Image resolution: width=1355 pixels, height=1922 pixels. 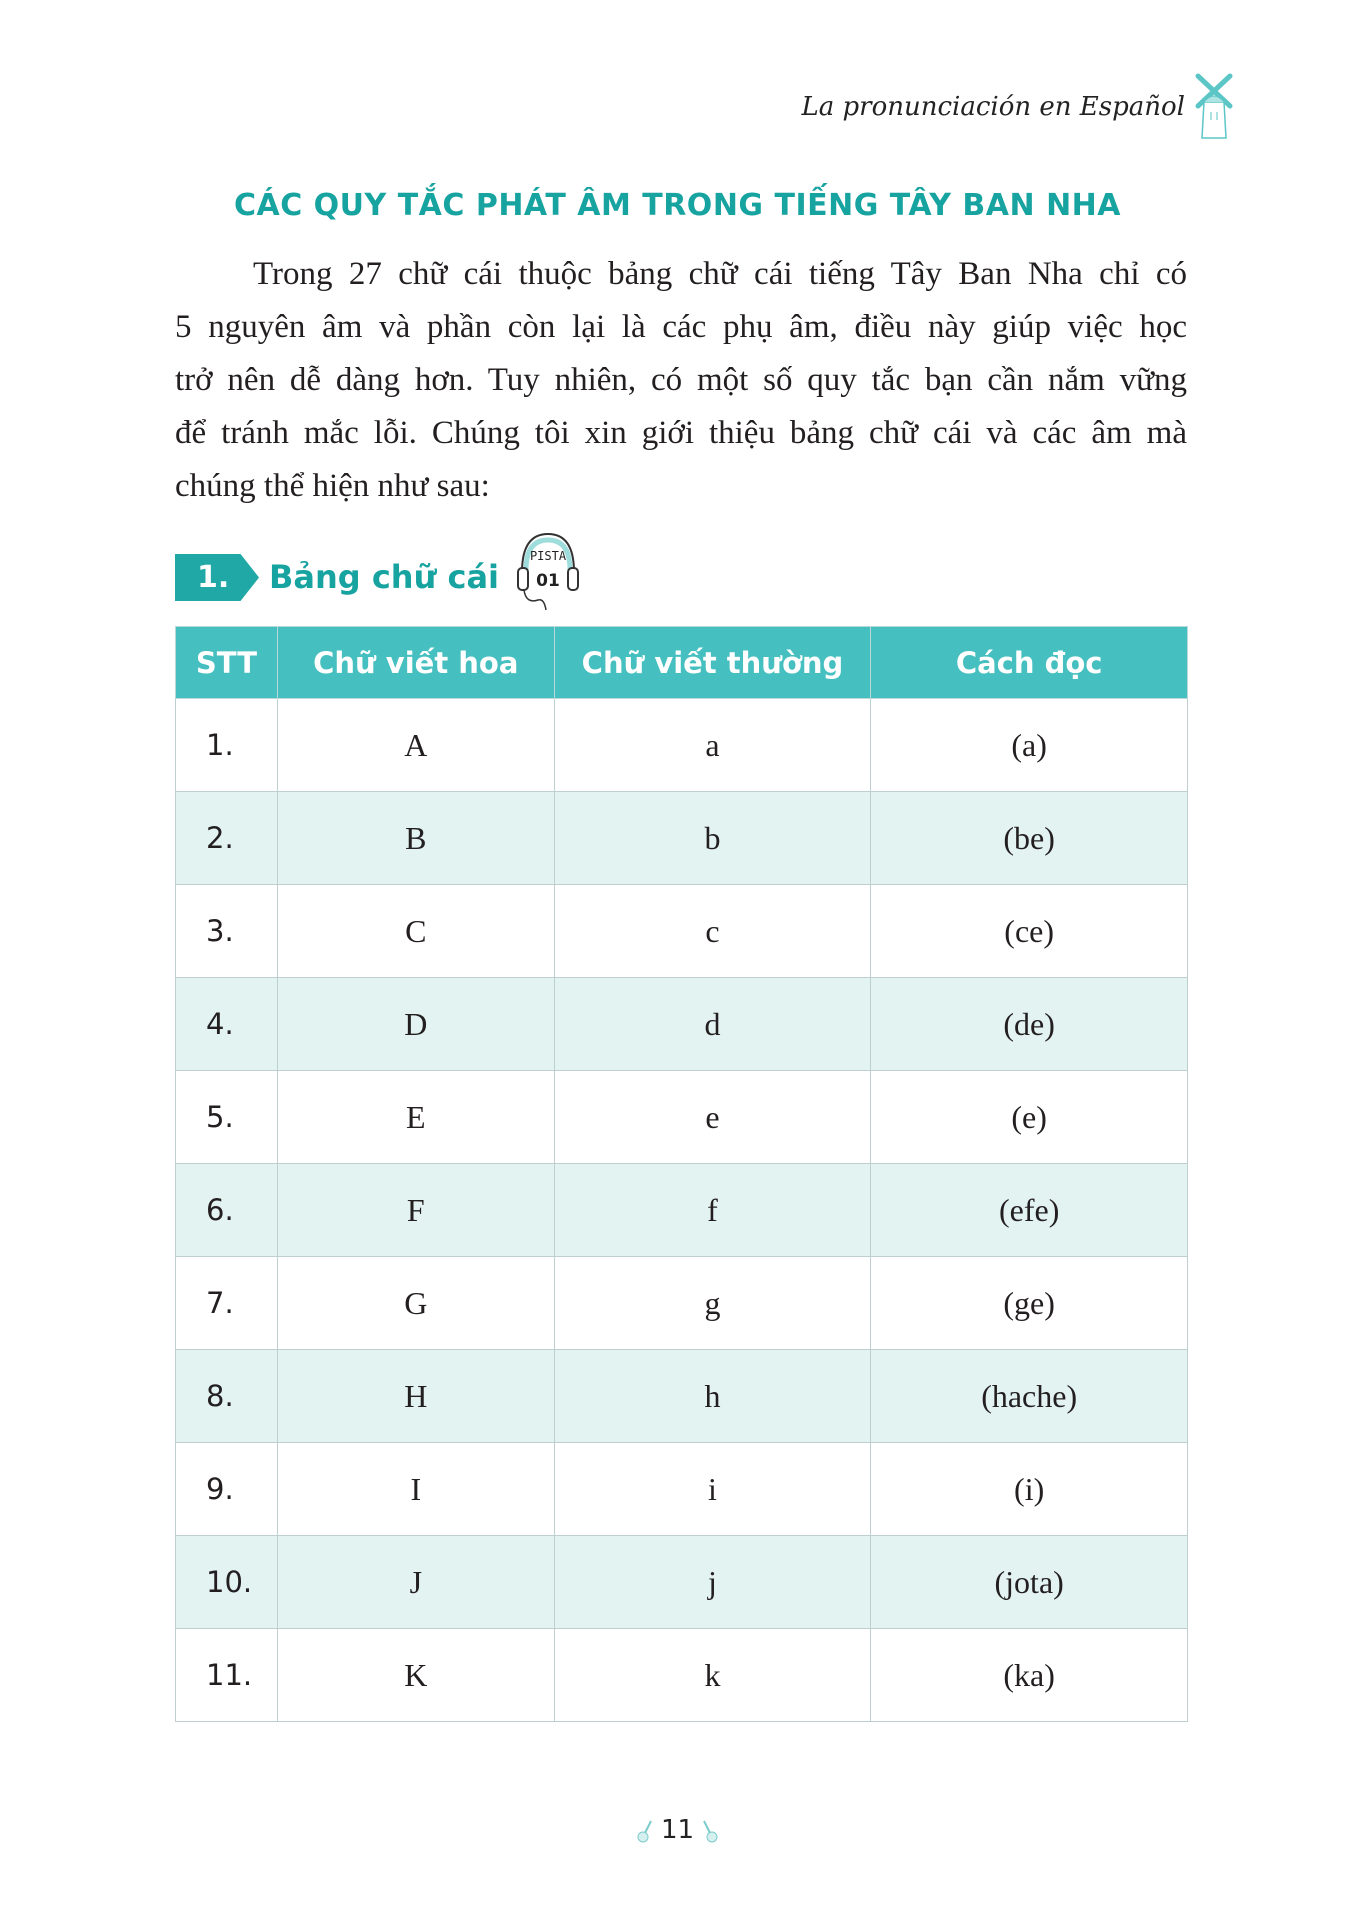 What do you see at coordinates (1029, 1117) in the screenshot?
I see `cell-pronunciation: (e)` at bounding box center [1029, 1117].